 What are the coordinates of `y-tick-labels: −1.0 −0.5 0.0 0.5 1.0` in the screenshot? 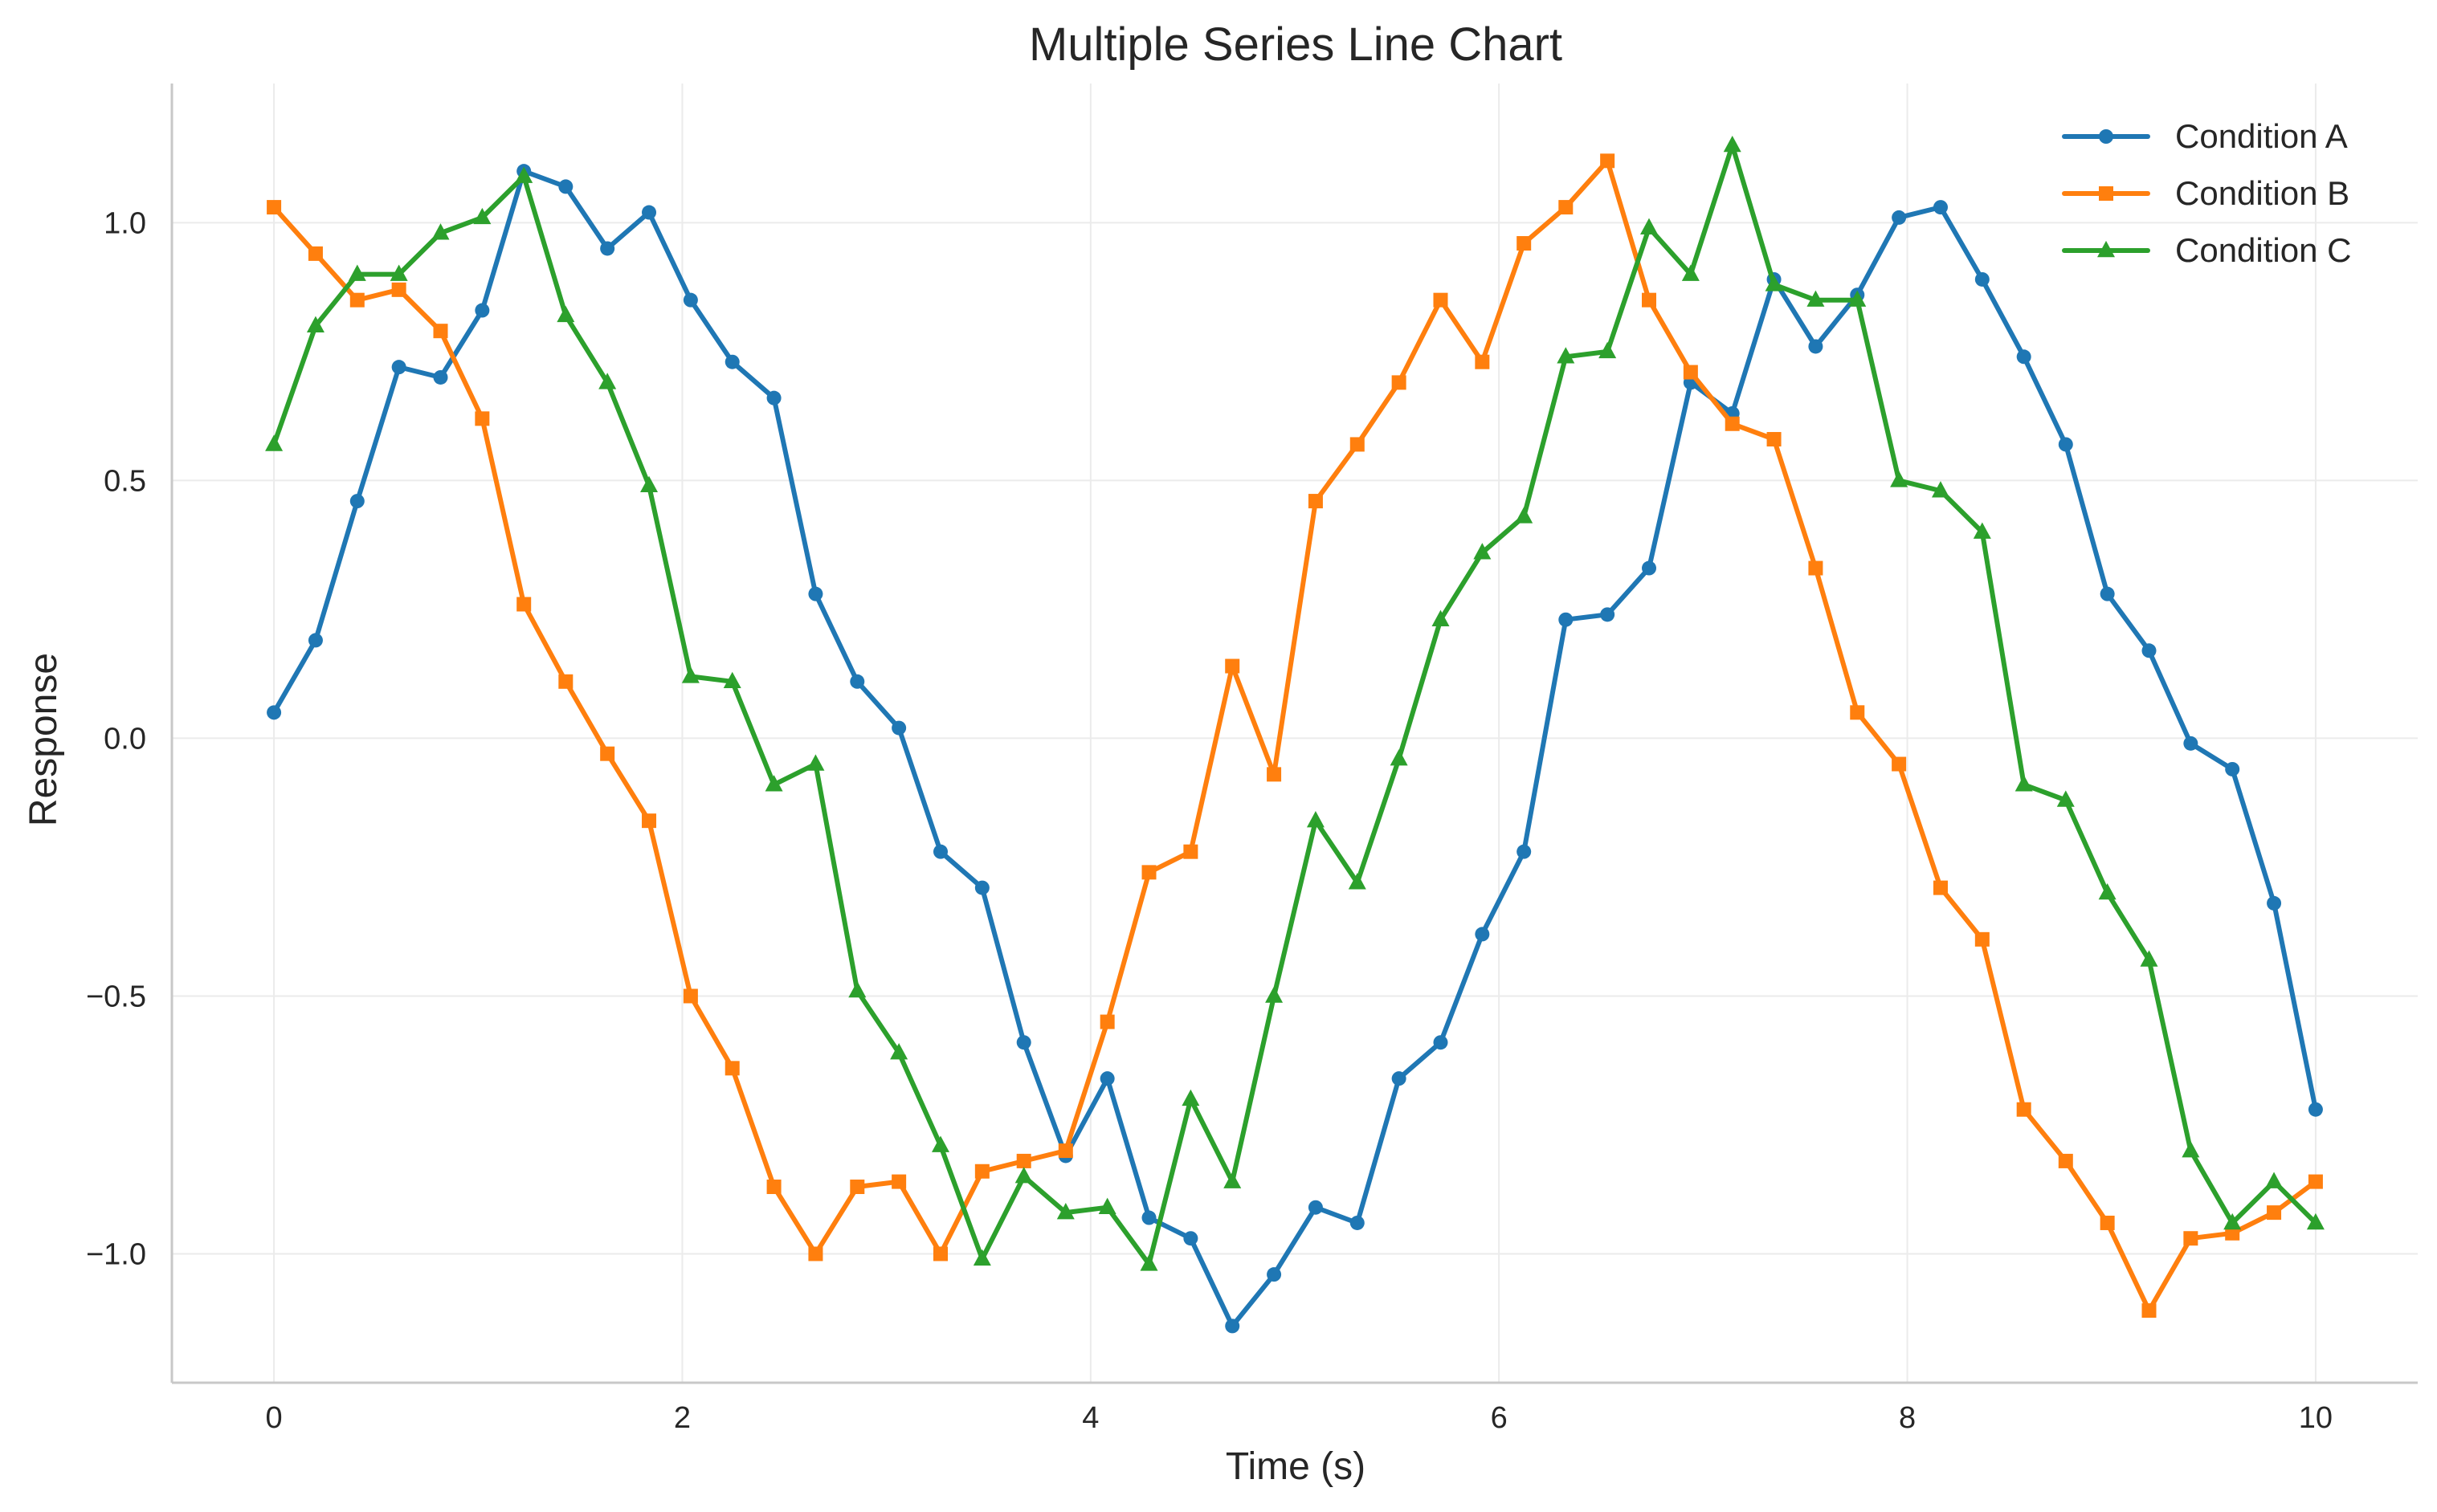 It's located at (116, 739).